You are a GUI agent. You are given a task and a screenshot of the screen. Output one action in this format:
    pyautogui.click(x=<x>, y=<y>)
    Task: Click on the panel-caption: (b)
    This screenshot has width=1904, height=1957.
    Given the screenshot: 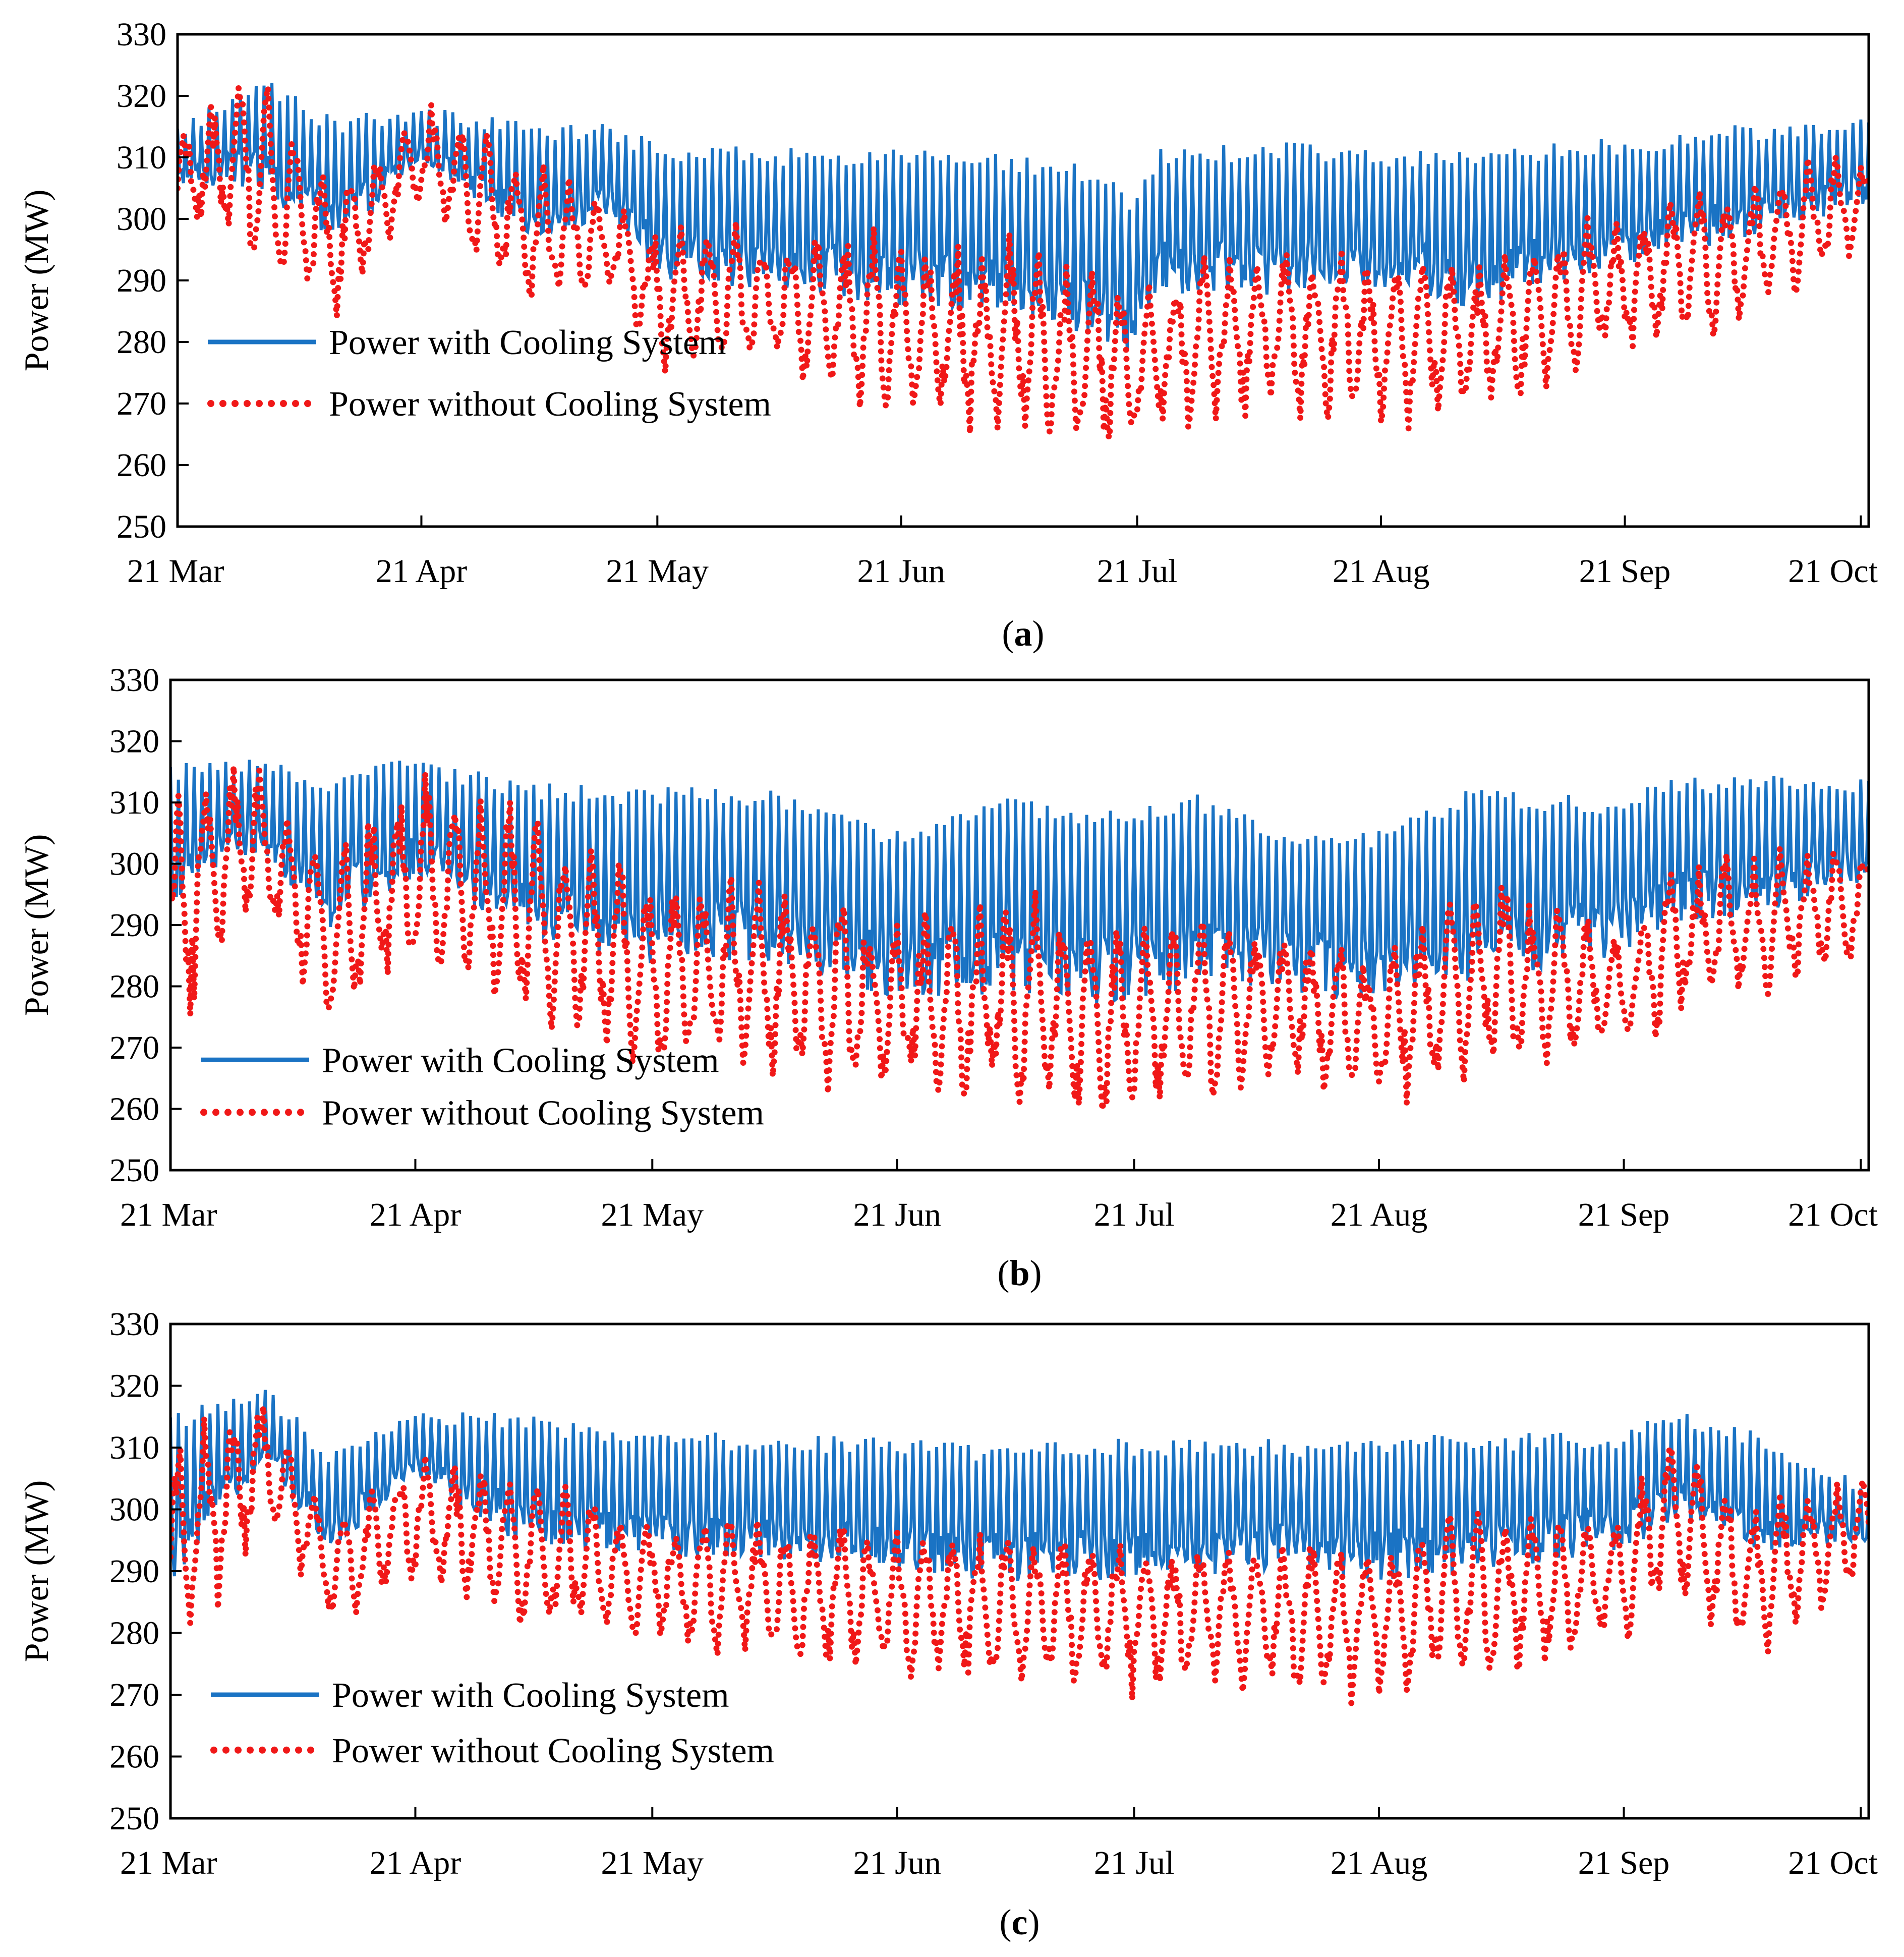 What is the action you would take?
    pyautogui.click(x=1020, y=1273)
    